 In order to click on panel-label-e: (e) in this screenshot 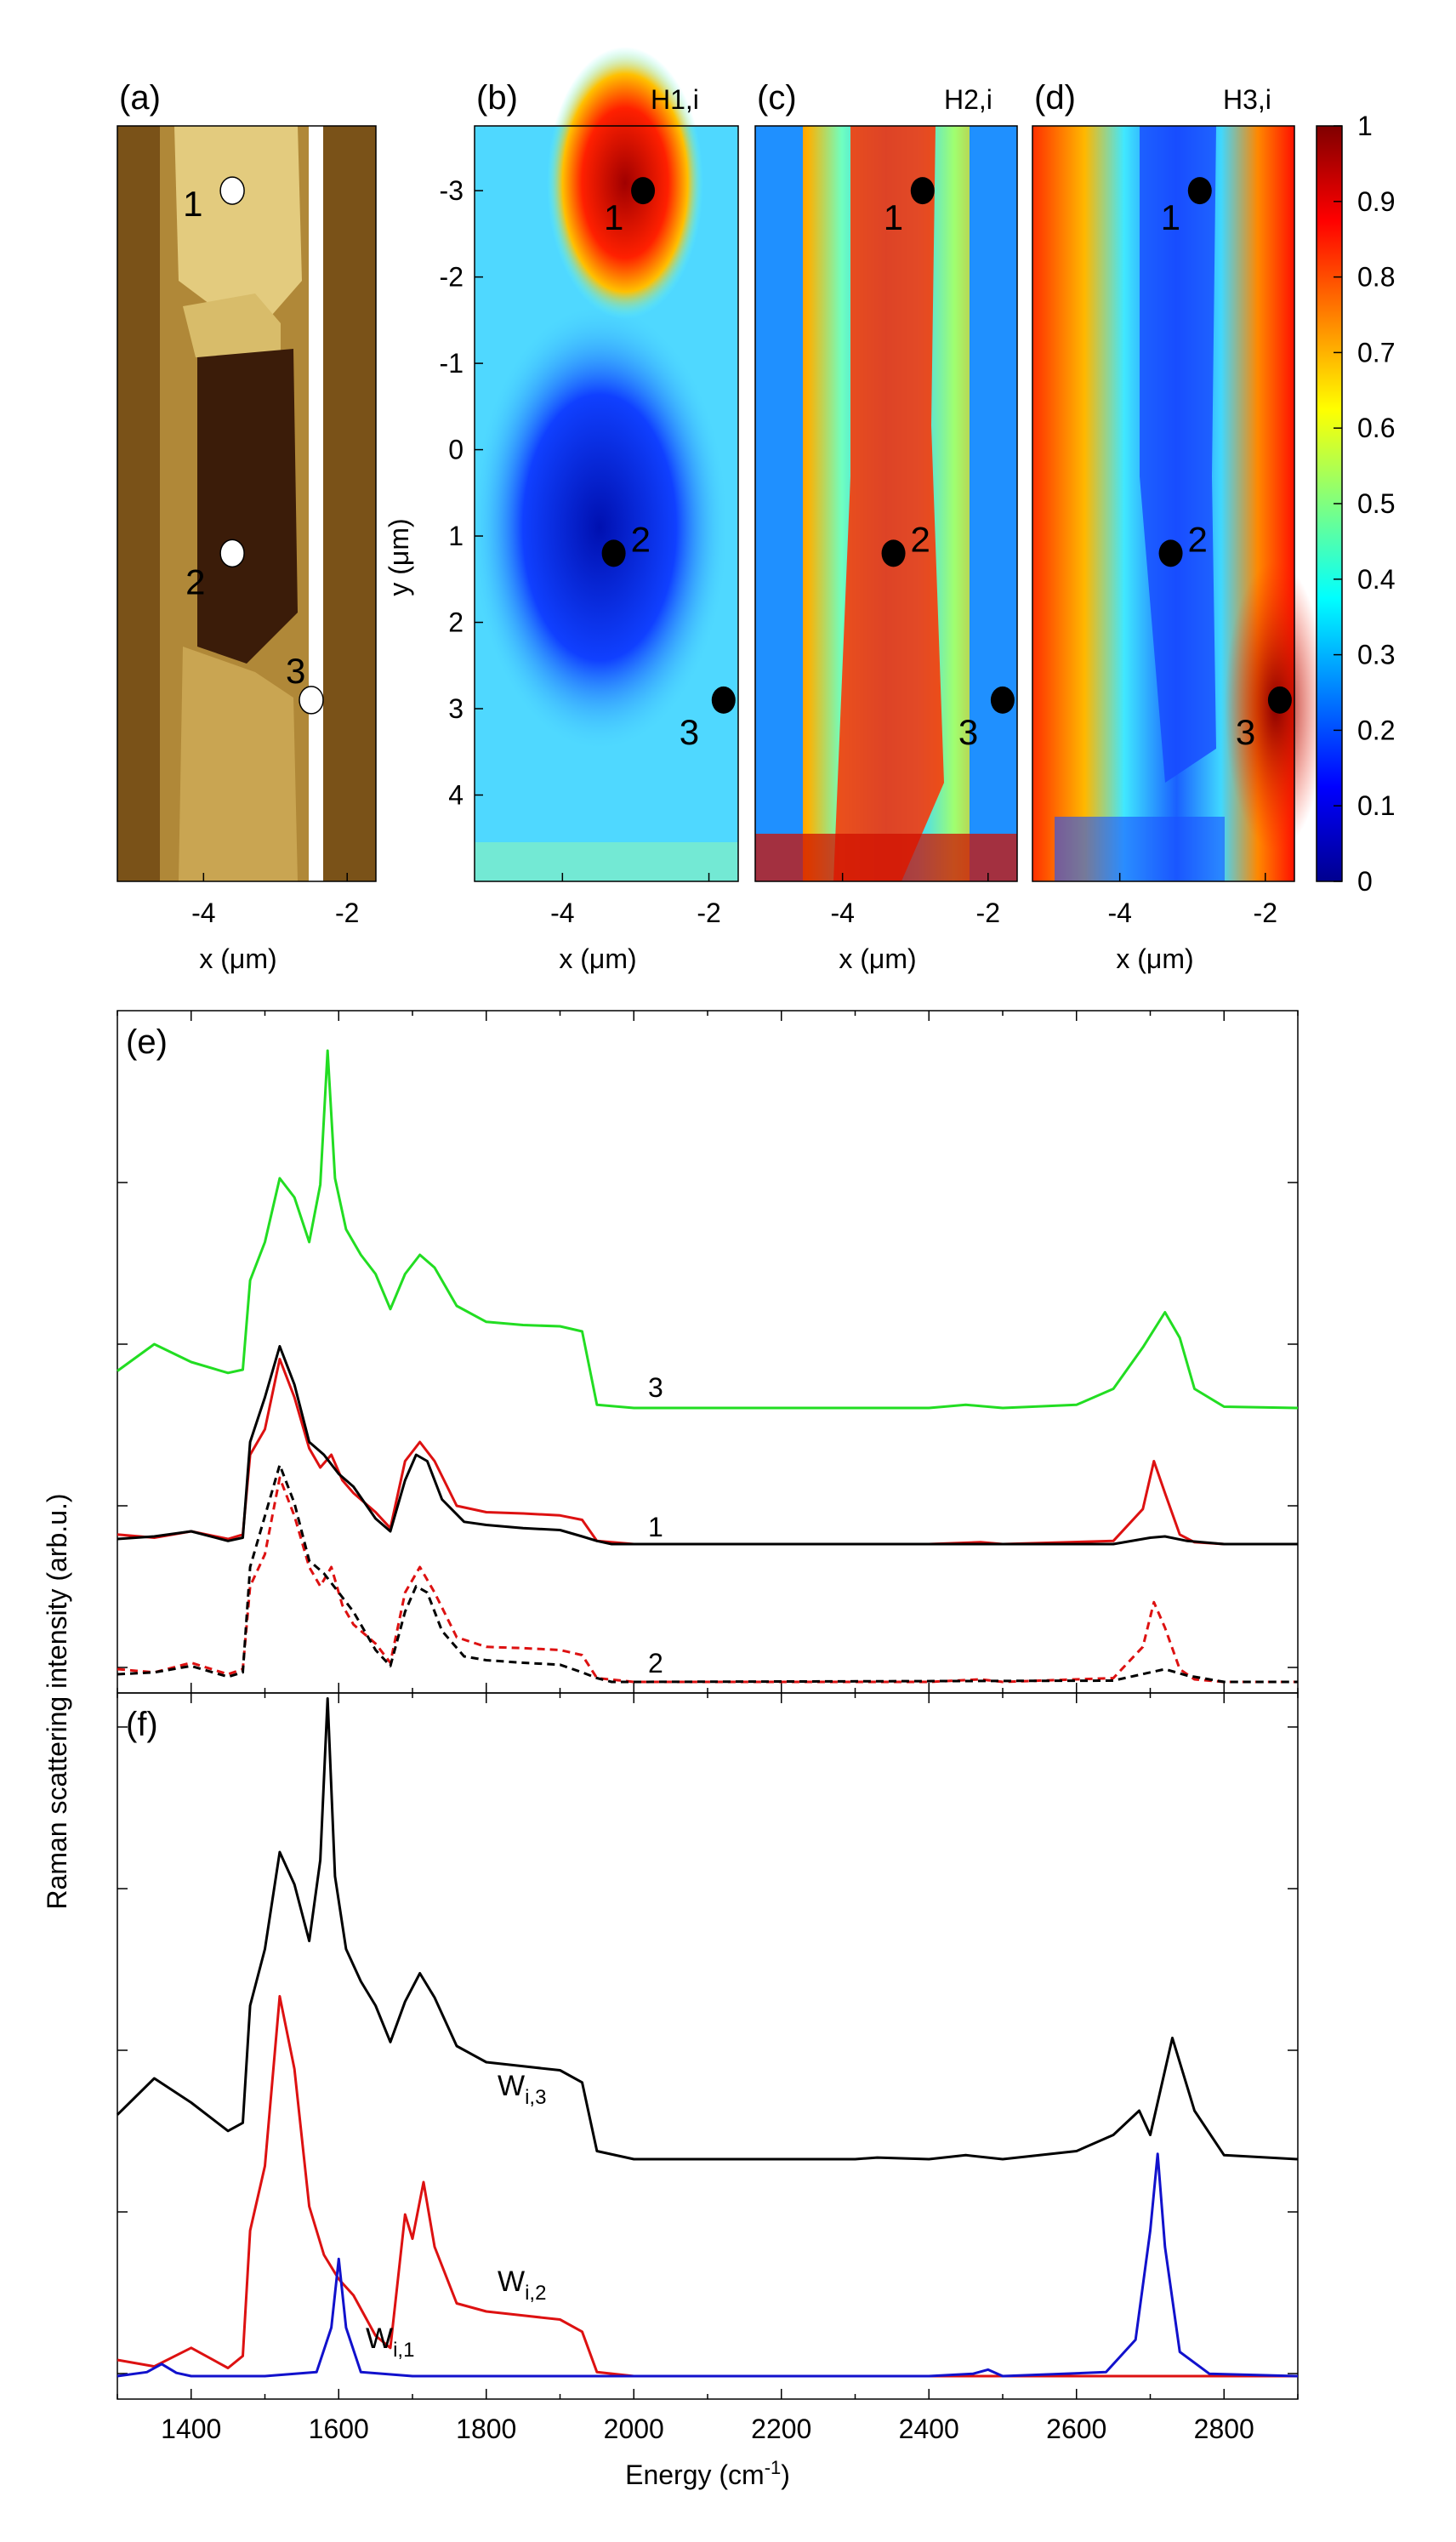, I will do `click(147, 1042)`.